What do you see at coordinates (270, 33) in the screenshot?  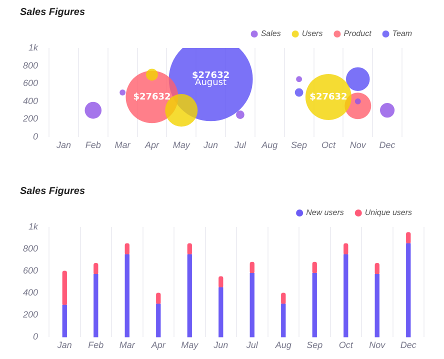 I see `legend-label: Sales` at bounding box center [270, 33].